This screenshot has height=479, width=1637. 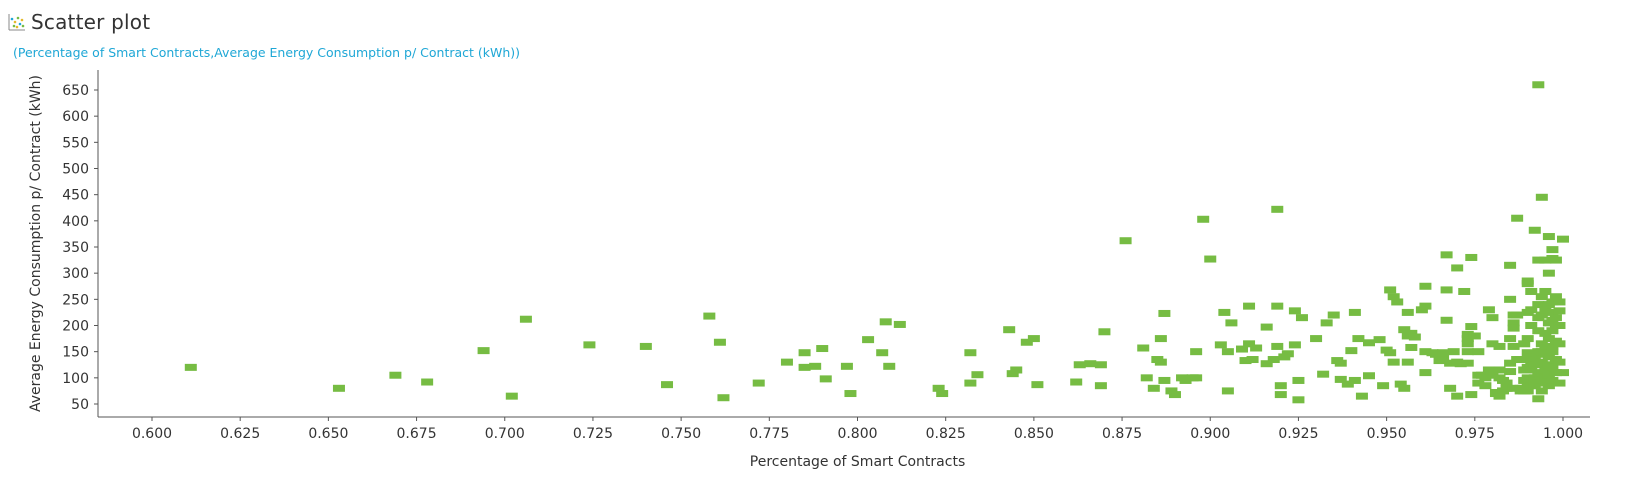 I want to click on x-tick-label: 0.600, so click(x=152, y=434).